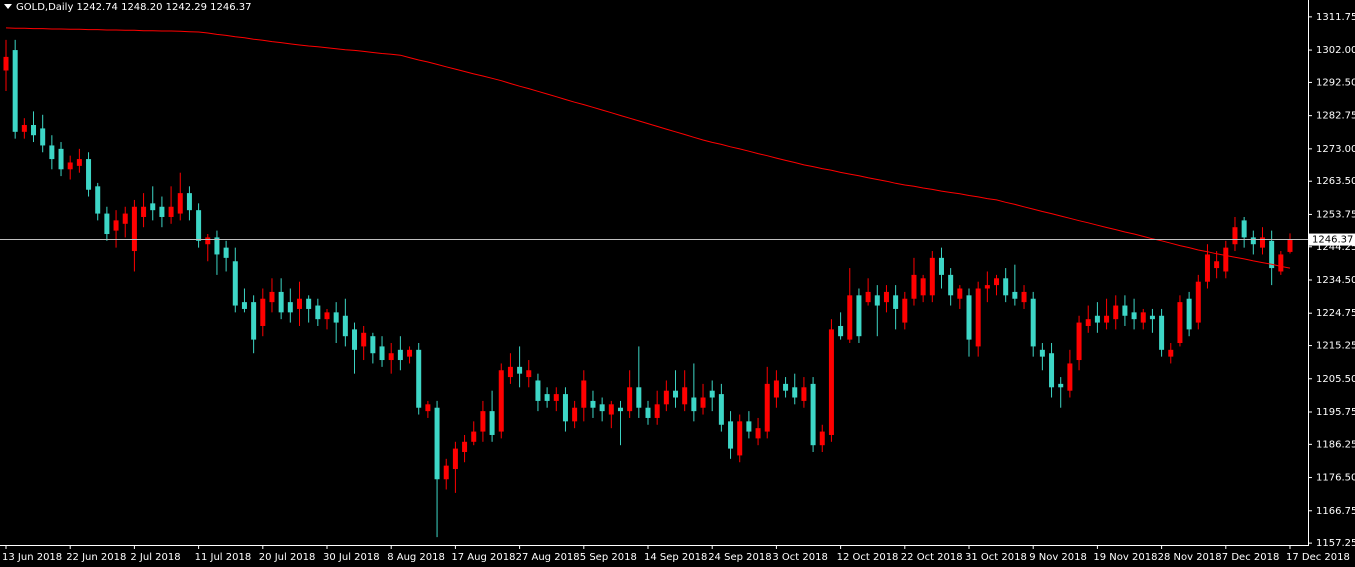  I want to click on y-tick-label: 1244.25, so click(1335, 247).